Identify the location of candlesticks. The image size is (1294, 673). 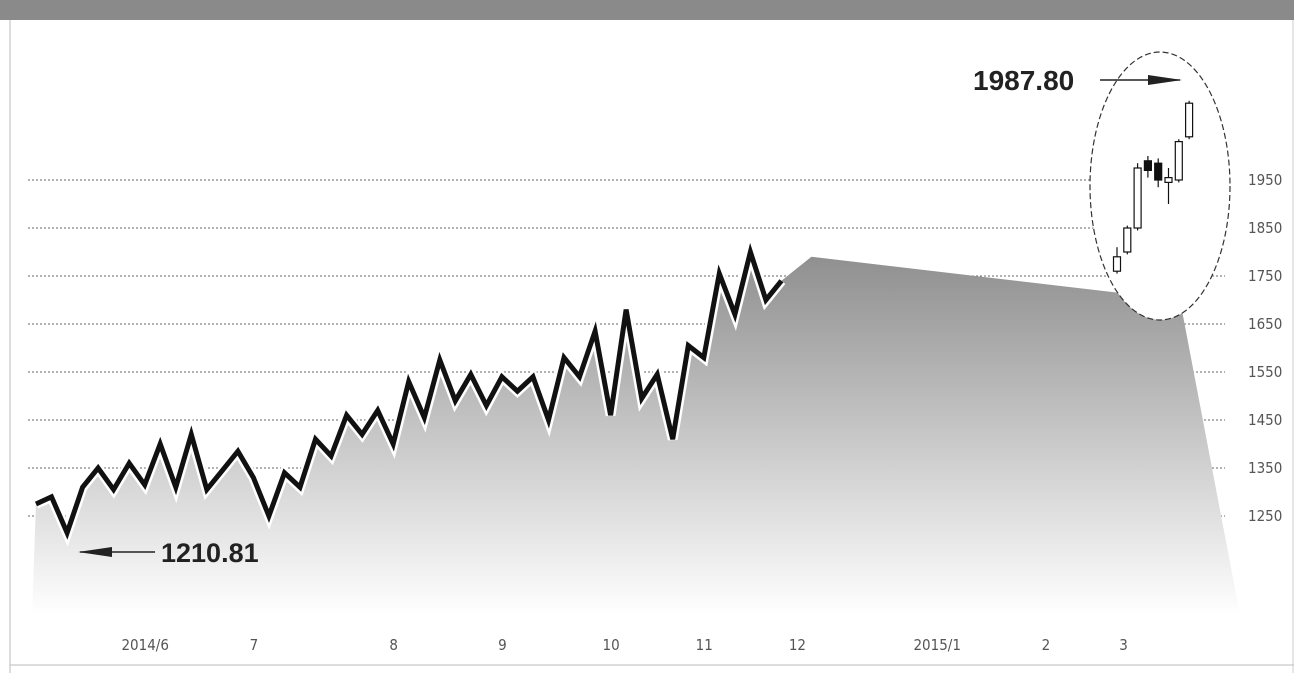
(1153, 187).